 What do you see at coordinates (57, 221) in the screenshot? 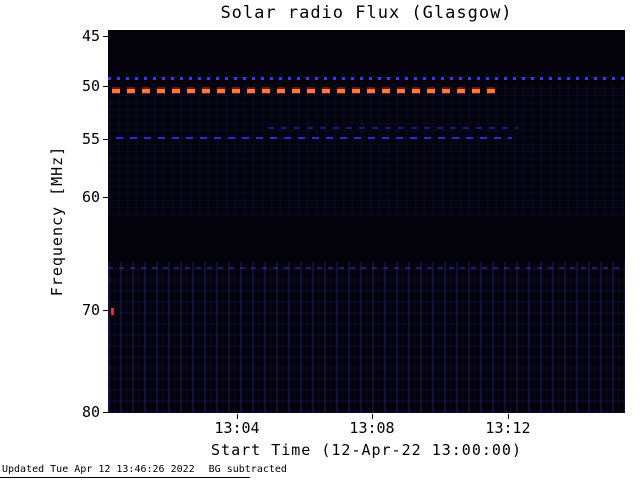
I see `y-axis-label: Frequency [MHz]` at bounding box center [57, 221].